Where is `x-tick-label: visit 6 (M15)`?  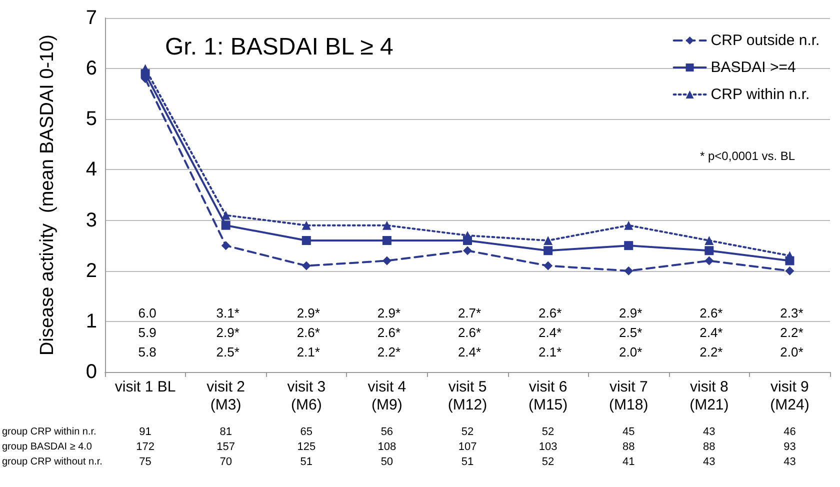
x-tick-label: visit 6 (M15) is located at coordinates (548, 396).